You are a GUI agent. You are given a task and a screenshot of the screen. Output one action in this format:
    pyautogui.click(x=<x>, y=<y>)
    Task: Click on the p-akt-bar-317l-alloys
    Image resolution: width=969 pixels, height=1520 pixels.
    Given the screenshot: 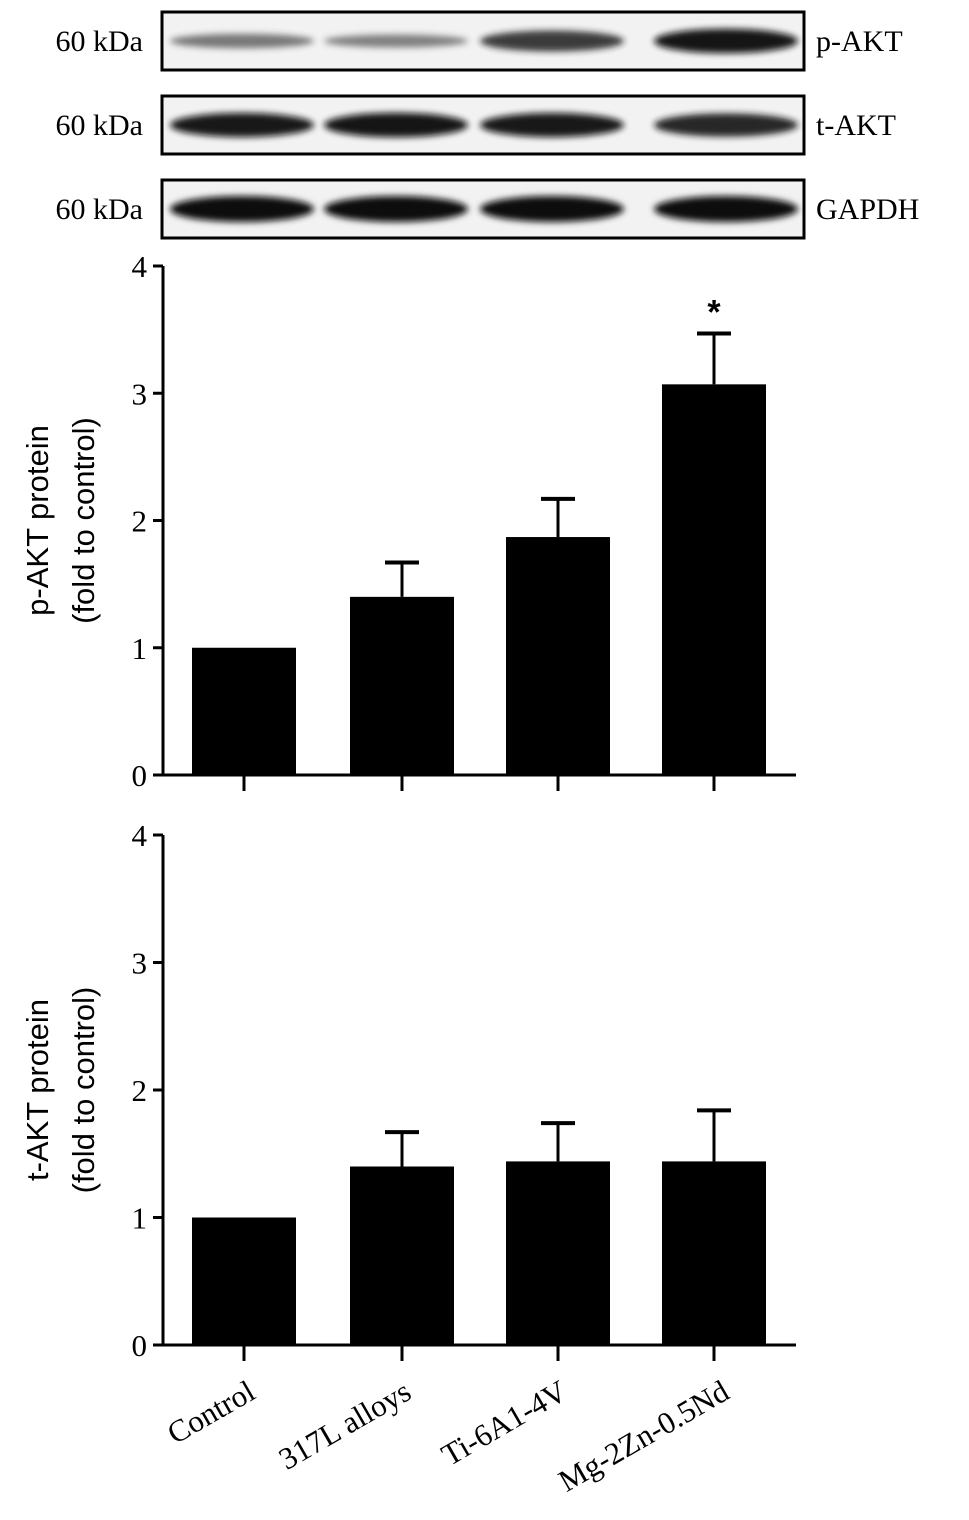 What is the action you would take?
    pyautogui.click(x=402, y=685)
    